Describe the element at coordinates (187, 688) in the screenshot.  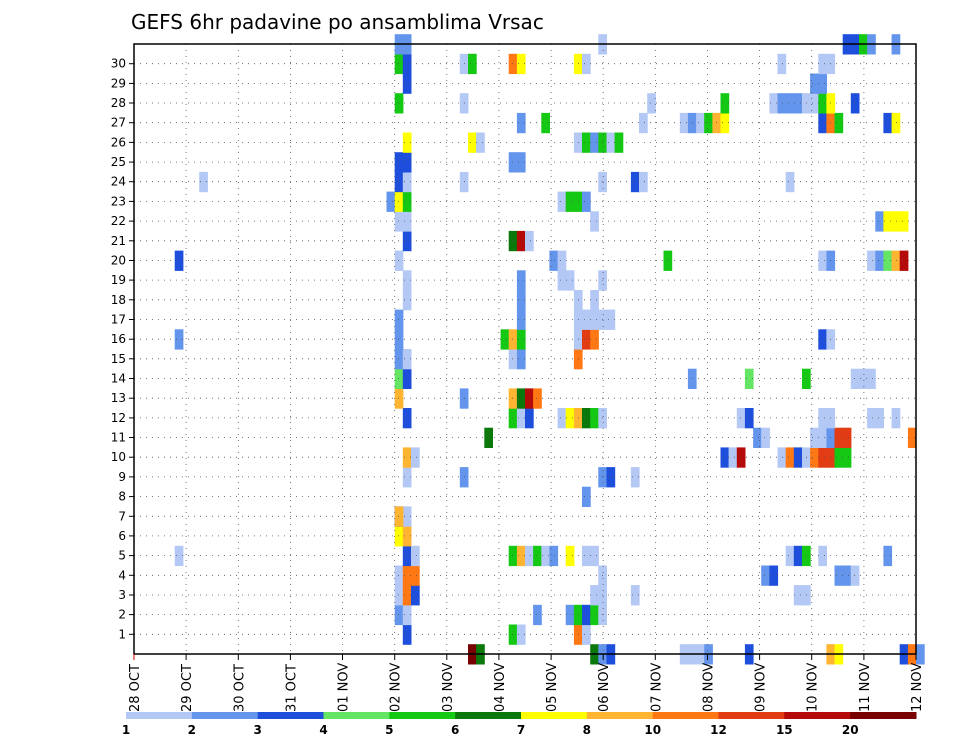
I see `x-tick-label: 29 OCT` at that location.